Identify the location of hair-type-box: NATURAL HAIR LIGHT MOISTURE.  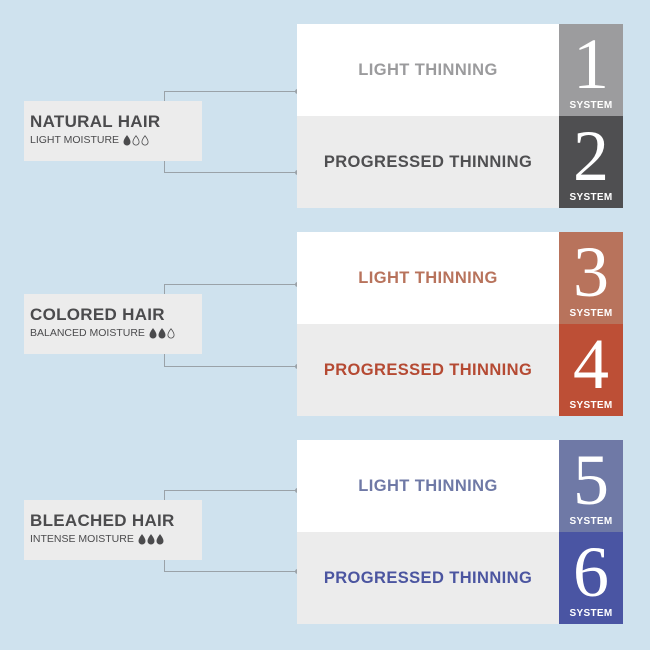
(113, 131).